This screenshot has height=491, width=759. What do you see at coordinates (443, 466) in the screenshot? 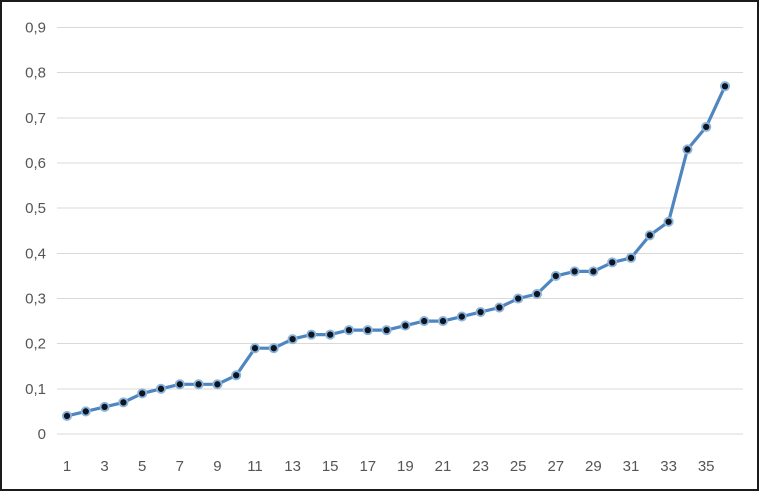
I see `x-tick-label: 21` at bounding box center [443, 466].